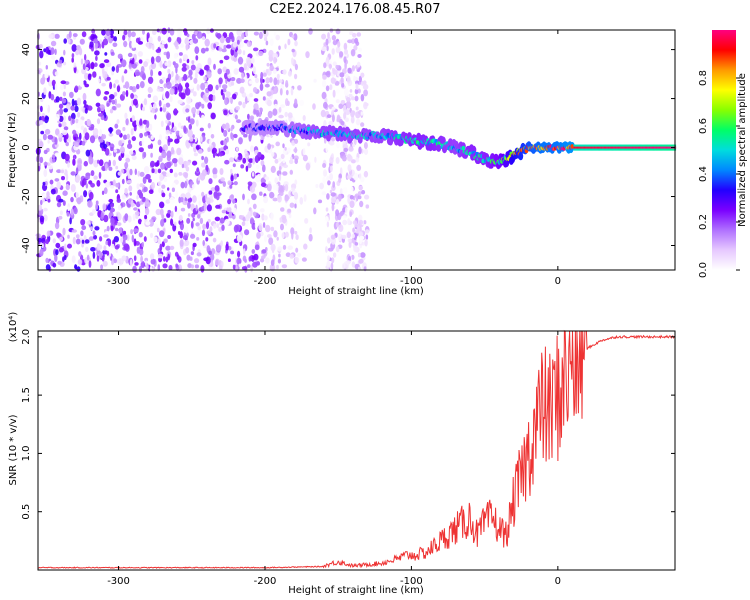  I want to click on x-tick-label: -300, so click(118, 581).